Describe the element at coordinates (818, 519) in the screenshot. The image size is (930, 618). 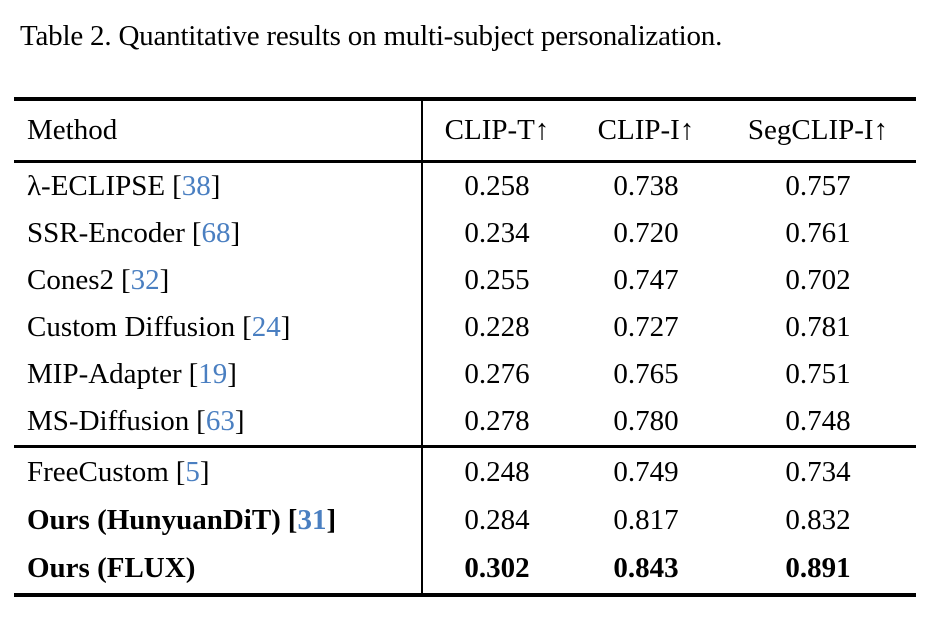
I see `value-cell: 0.832` at that location.